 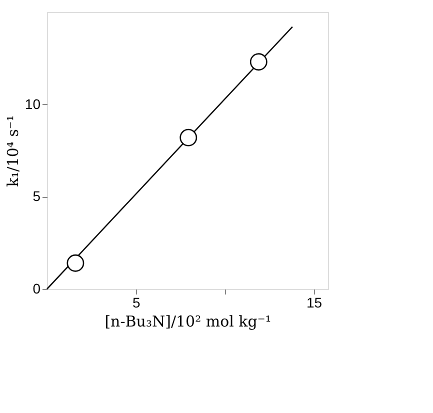 I want to click on y-tick-label: 10, so click(x=32, y=104).